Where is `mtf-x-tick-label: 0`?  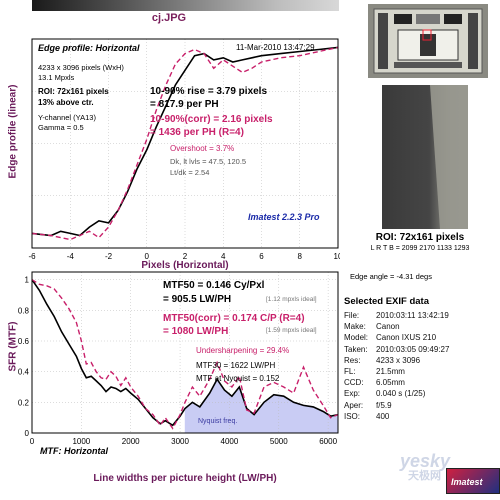
mtf-x-tick-label: 0 is located at coordinates (32, 441).